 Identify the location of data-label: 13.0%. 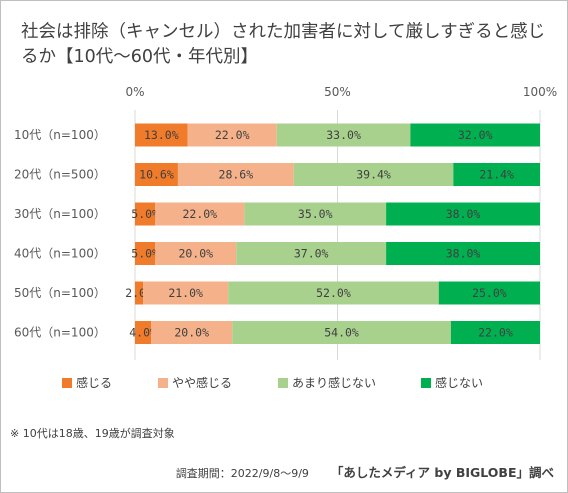
(161, 135).